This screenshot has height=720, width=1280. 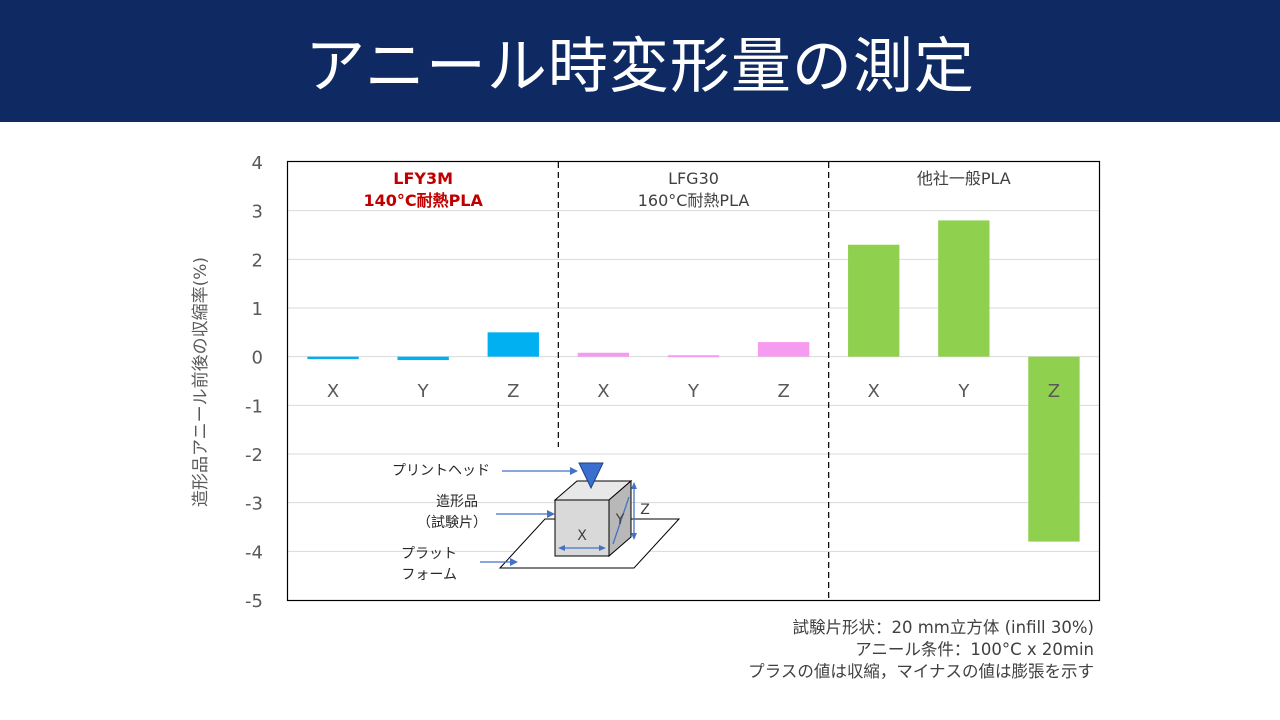 I want to click on diagram-x-label: X, so click(x=582, y=536).